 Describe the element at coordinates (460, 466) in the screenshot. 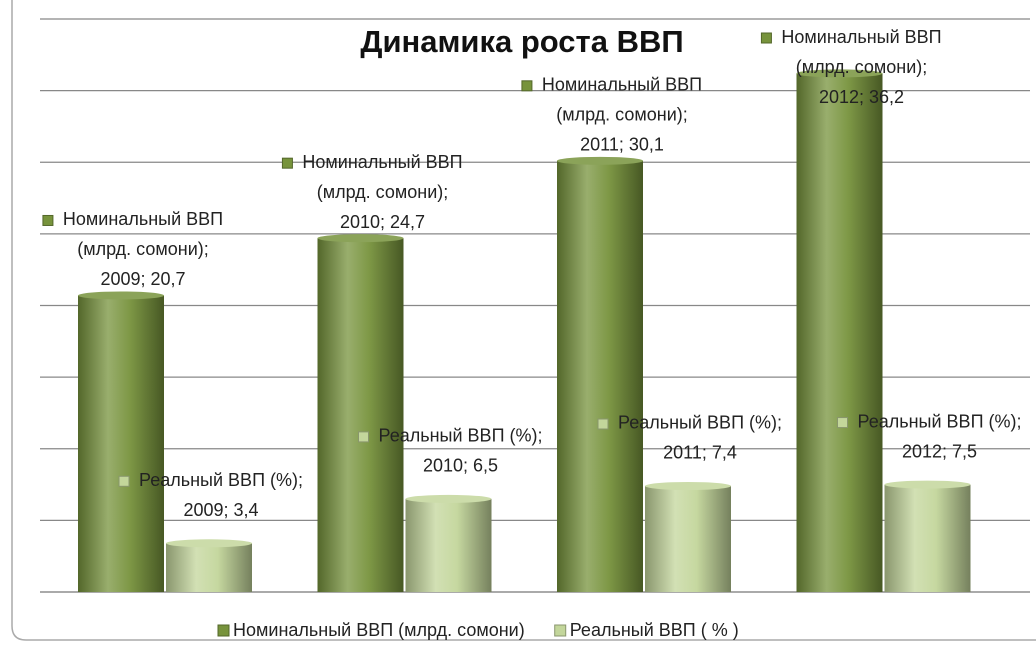

I see `data-label: 2010; 6,5` at that location.